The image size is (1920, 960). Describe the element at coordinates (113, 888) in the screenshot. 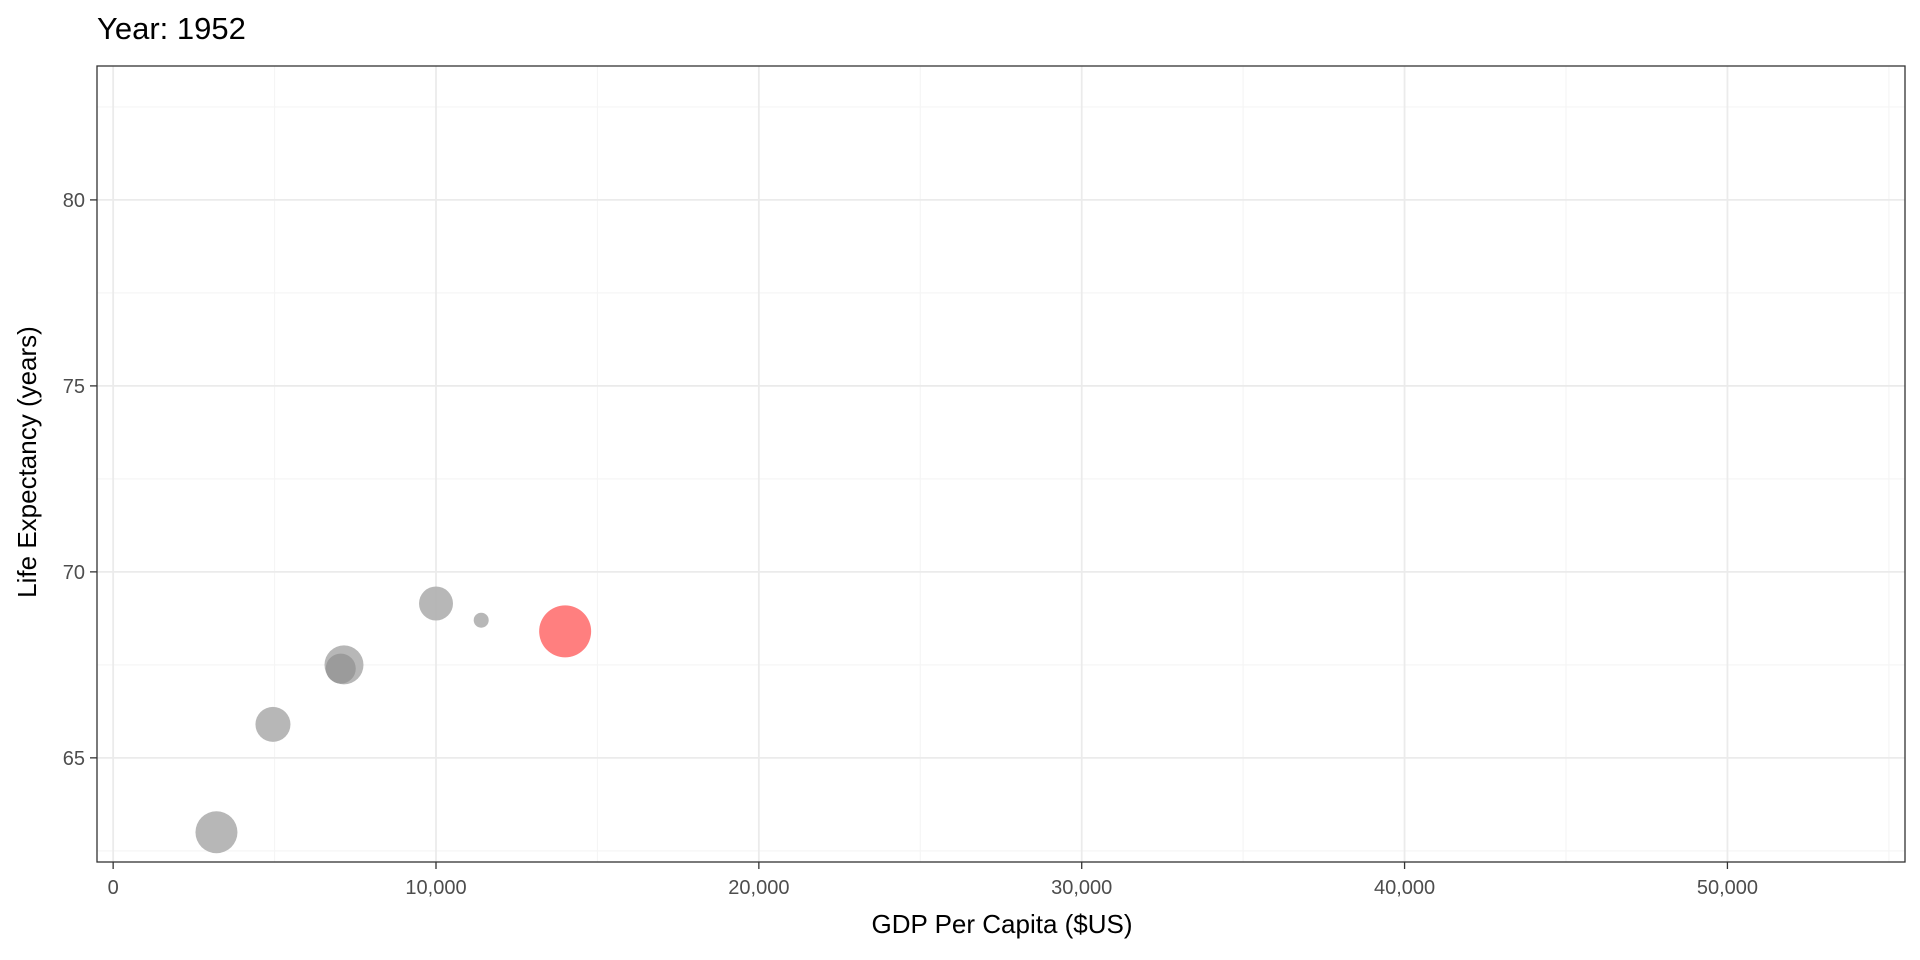

I see `x-tick-label: 0` at that location.